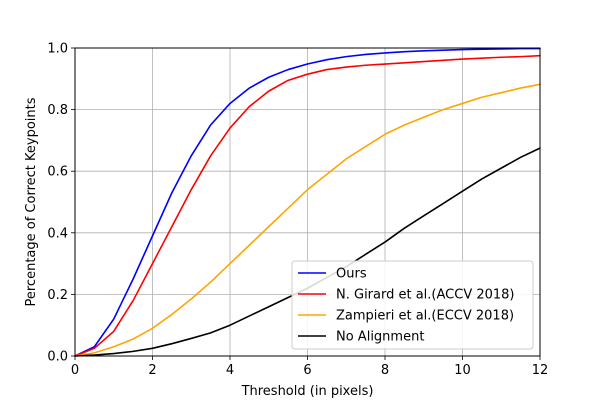 This screenshot has height=400, width=600. Describe the element at coordinates (230, 370) in the screenshot. I see `x-tick-label: 4` at that location.